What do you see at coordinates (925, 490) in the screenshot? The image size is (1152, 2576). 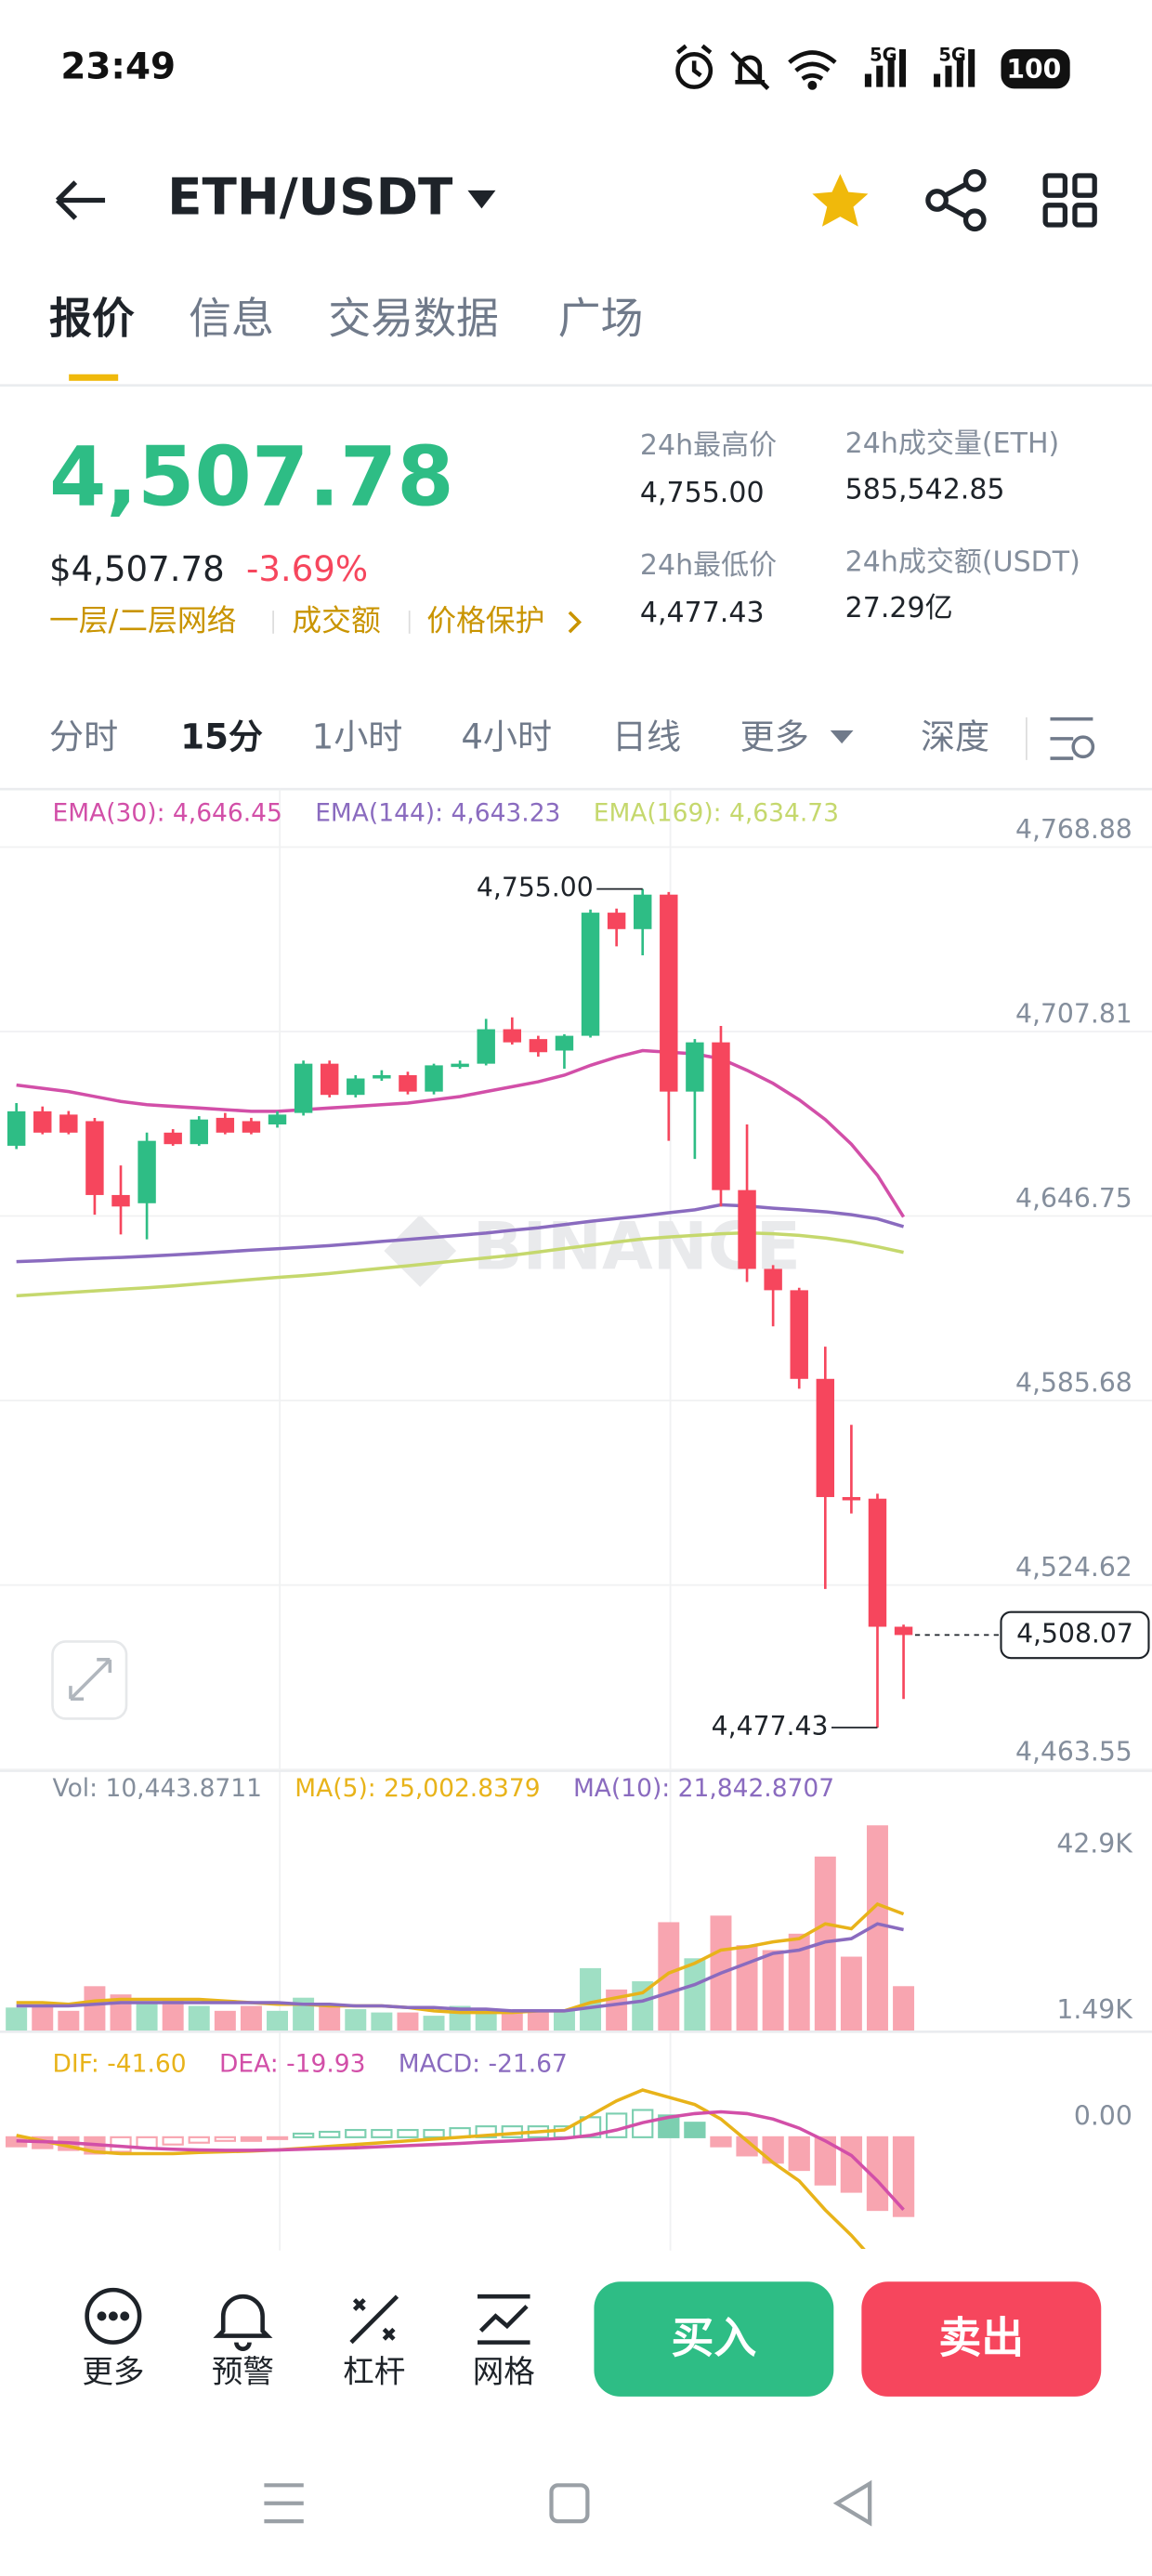 I see `stat-value: 585,542.85` at bounding box center [925, 490].